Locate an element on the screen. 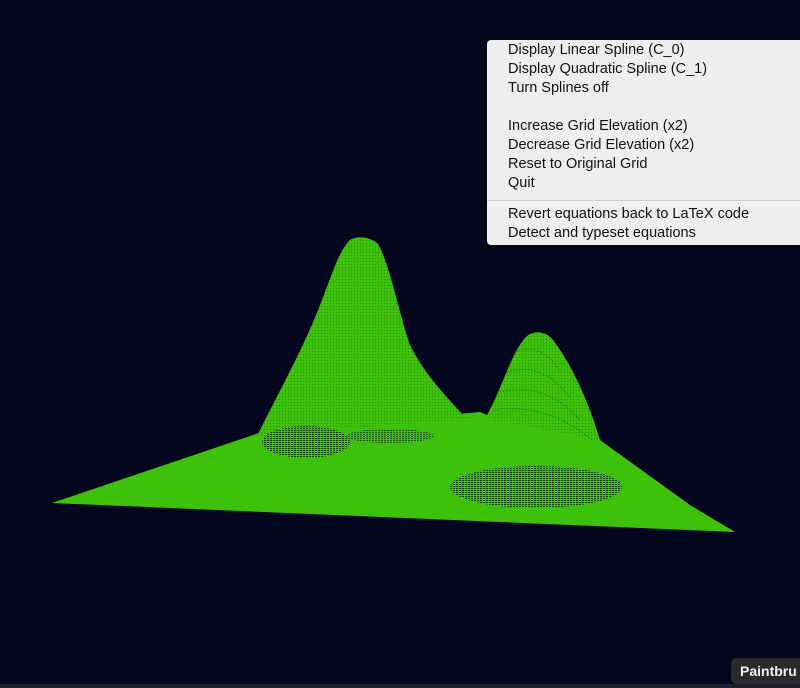 The width and height of the screenshot is (800, 688). menu-item-quit: Quit is located at coordinates (521, 183).